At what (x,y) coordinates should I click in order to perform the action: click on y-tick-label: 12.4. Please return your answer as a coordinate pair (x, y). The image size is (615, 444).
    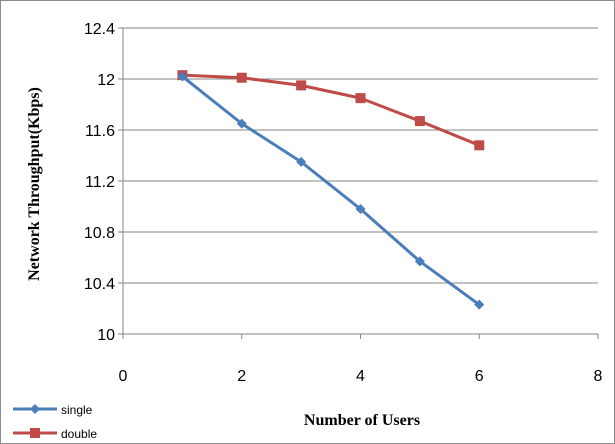
    Looking at the image, I should click on (99, 29).